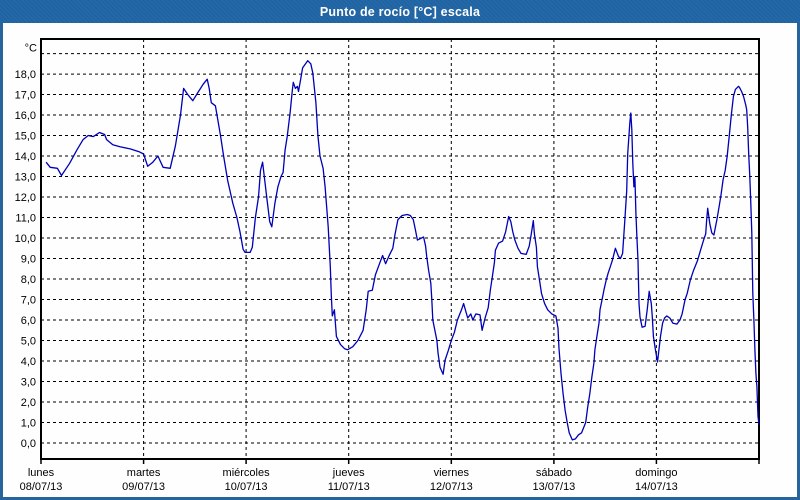 This screenshot has width=800, height=500. Describe the element at coordinates (798, 261) in the screenshot. I see `window-border-right` at that location.